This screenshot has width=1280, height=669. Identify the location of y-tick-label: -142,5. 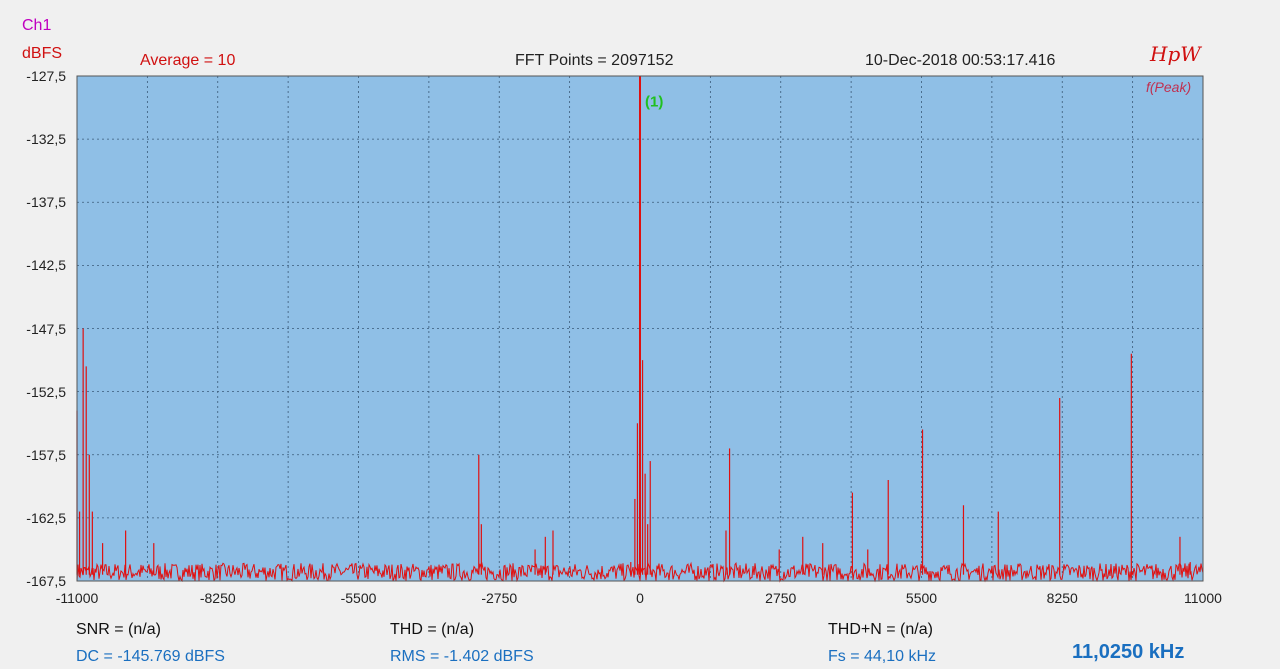
(46, 265).